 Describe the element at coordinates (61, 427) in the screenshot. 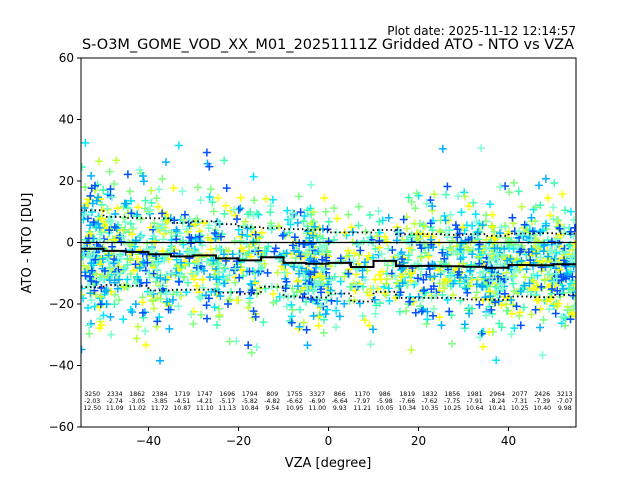

I see `y-tick-label: −60` at that location.